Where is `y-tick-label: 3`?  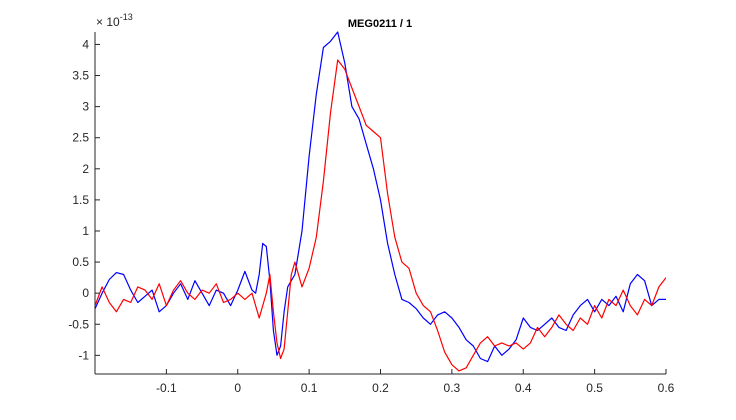
y-tick-label: 3 is located at coordinates (85, 107).